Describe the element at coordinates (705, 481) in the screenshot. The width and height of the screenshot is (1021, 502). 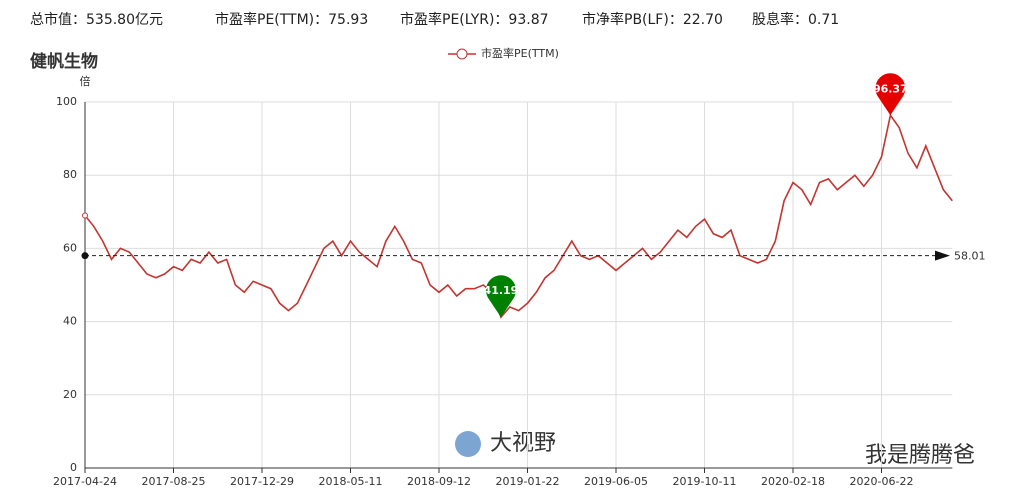
I see `x-tick-label: 2019-10-11` at that location.